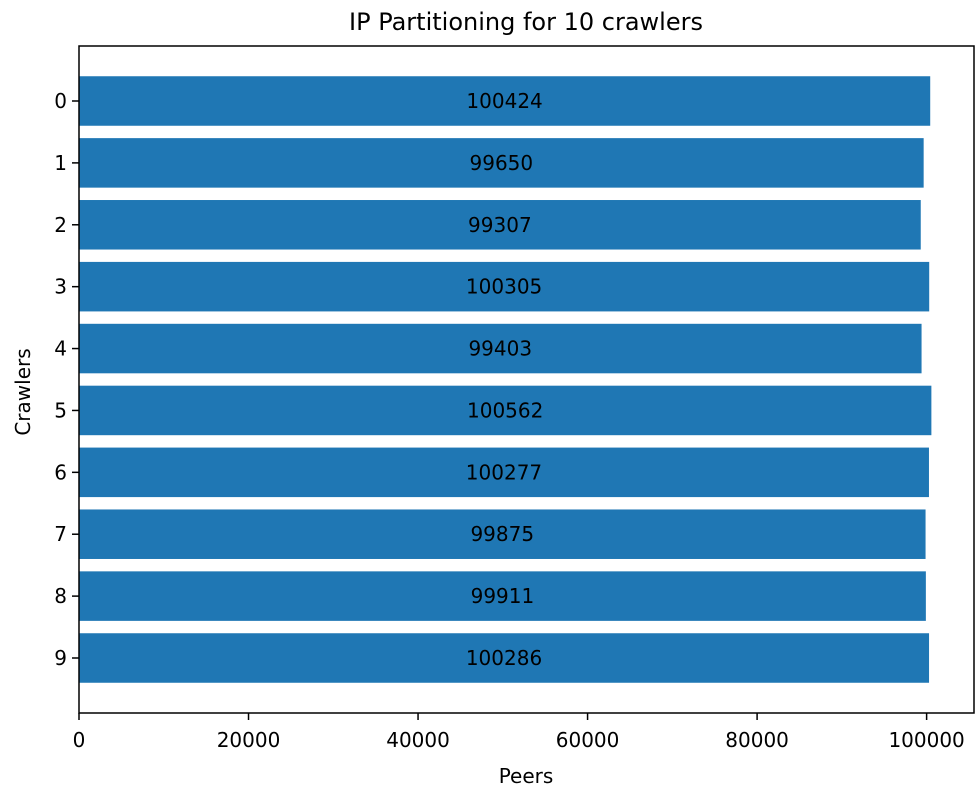 Image resolution: width=978 pixels, height=796 pixels. I want to click on chart-title: IP Partitioning for 10 crawlers, so click(526, 22).